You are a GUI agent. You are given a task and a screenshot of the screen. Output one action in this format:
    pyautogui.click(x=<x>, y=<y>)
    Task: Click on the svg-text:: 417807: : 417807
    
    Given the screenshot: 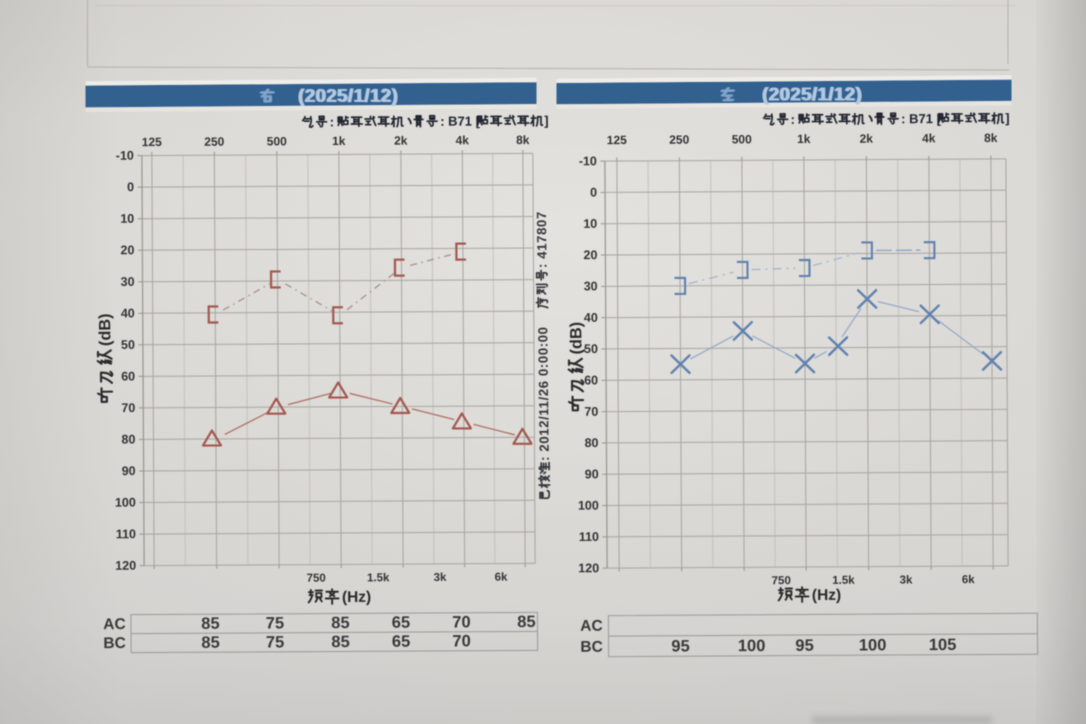 What is the action you would take?
    pyautogui.click(x=542, y=239)
    